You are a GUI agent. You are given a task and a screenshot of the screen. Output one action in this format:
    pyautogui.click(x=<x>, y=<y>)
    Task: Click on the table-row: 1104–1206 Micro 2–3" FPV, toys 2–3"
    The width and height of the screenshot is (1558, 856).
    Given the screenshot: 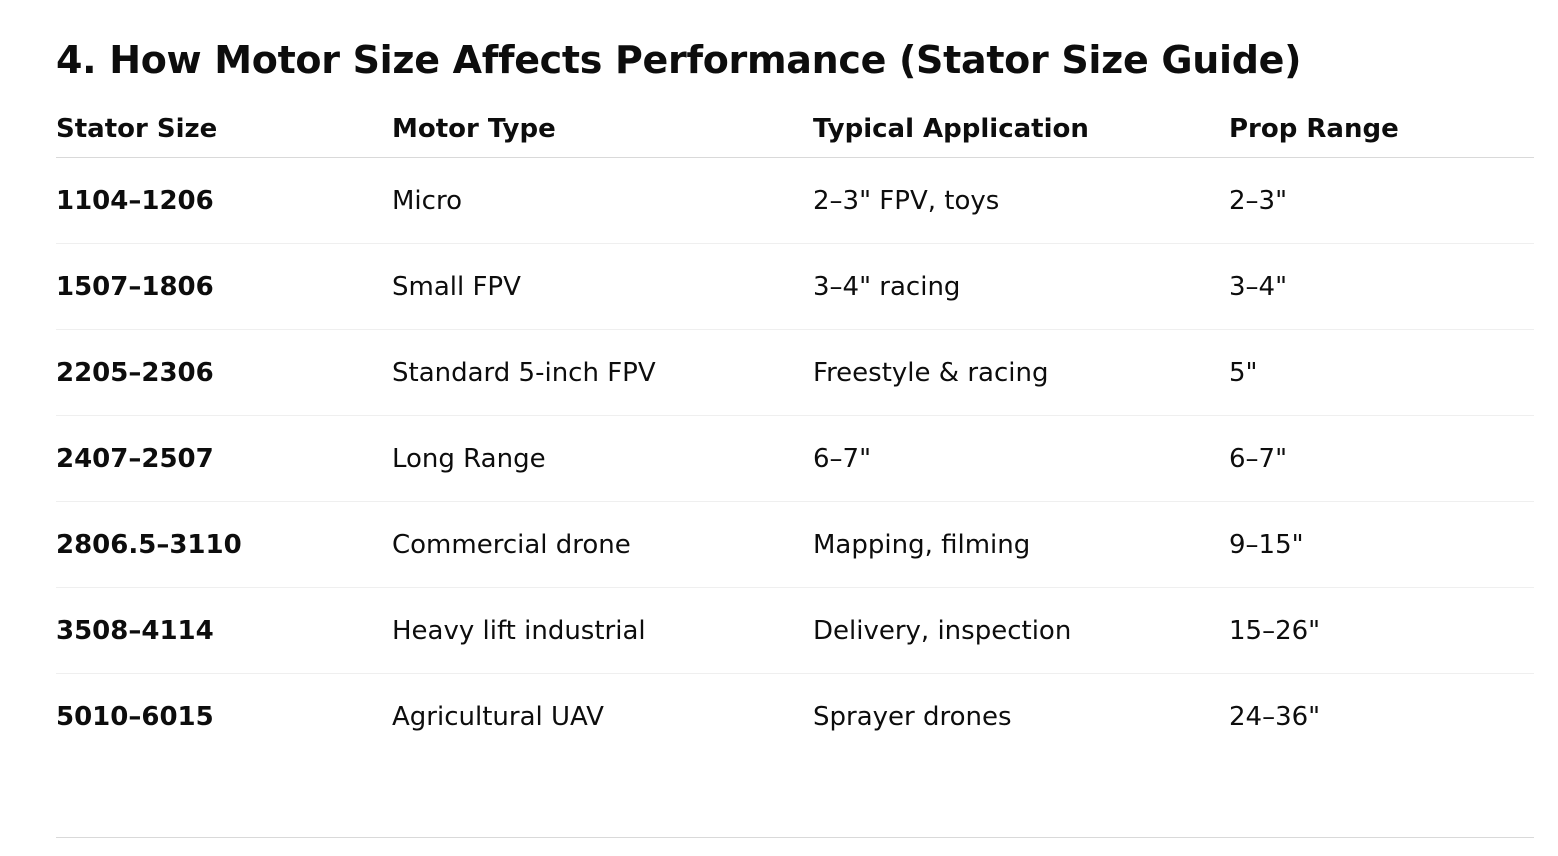 What is the action you would take?
    pyautogui.click(x=795, y=200)
    